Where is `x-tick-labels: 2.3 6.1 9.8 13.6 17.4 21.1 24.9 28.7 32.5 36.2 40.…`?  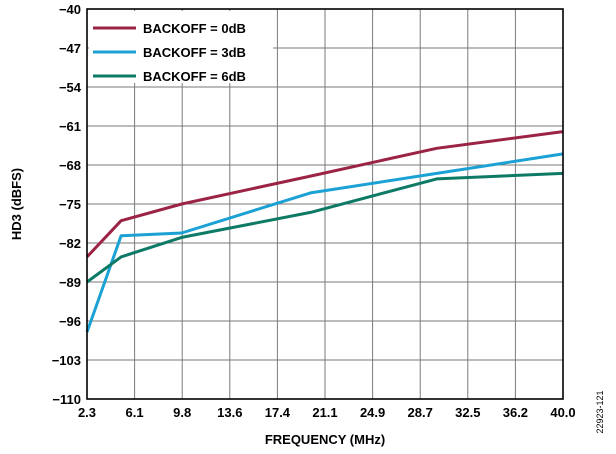 x-tick-labels: 2.3 6.1 9.8 13.6 17.4 21.1 24.9 28.7 32.5 36.2 40.… is located at coordinates (327, 412).